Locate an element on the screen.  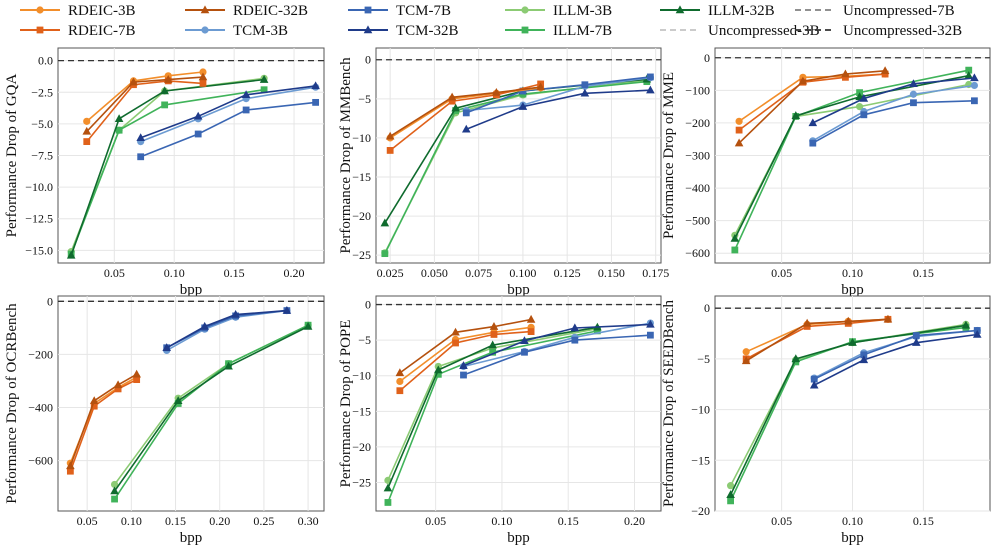
y-tick-label: −5 is located at coordinates (703, 359).